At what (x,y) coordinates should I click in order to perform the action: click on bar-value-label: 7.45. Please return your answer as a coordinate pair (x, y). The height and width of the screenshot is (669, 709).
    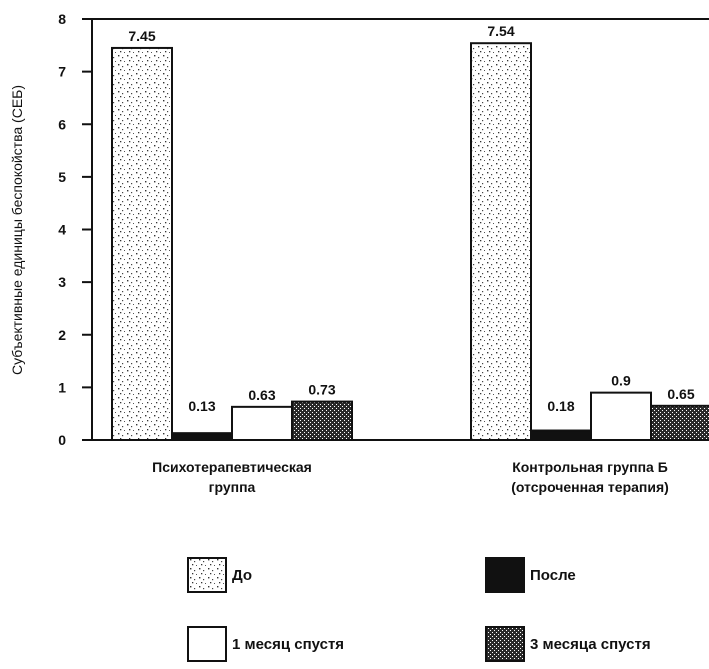
    Looking at the image, I should click on (141, 36).